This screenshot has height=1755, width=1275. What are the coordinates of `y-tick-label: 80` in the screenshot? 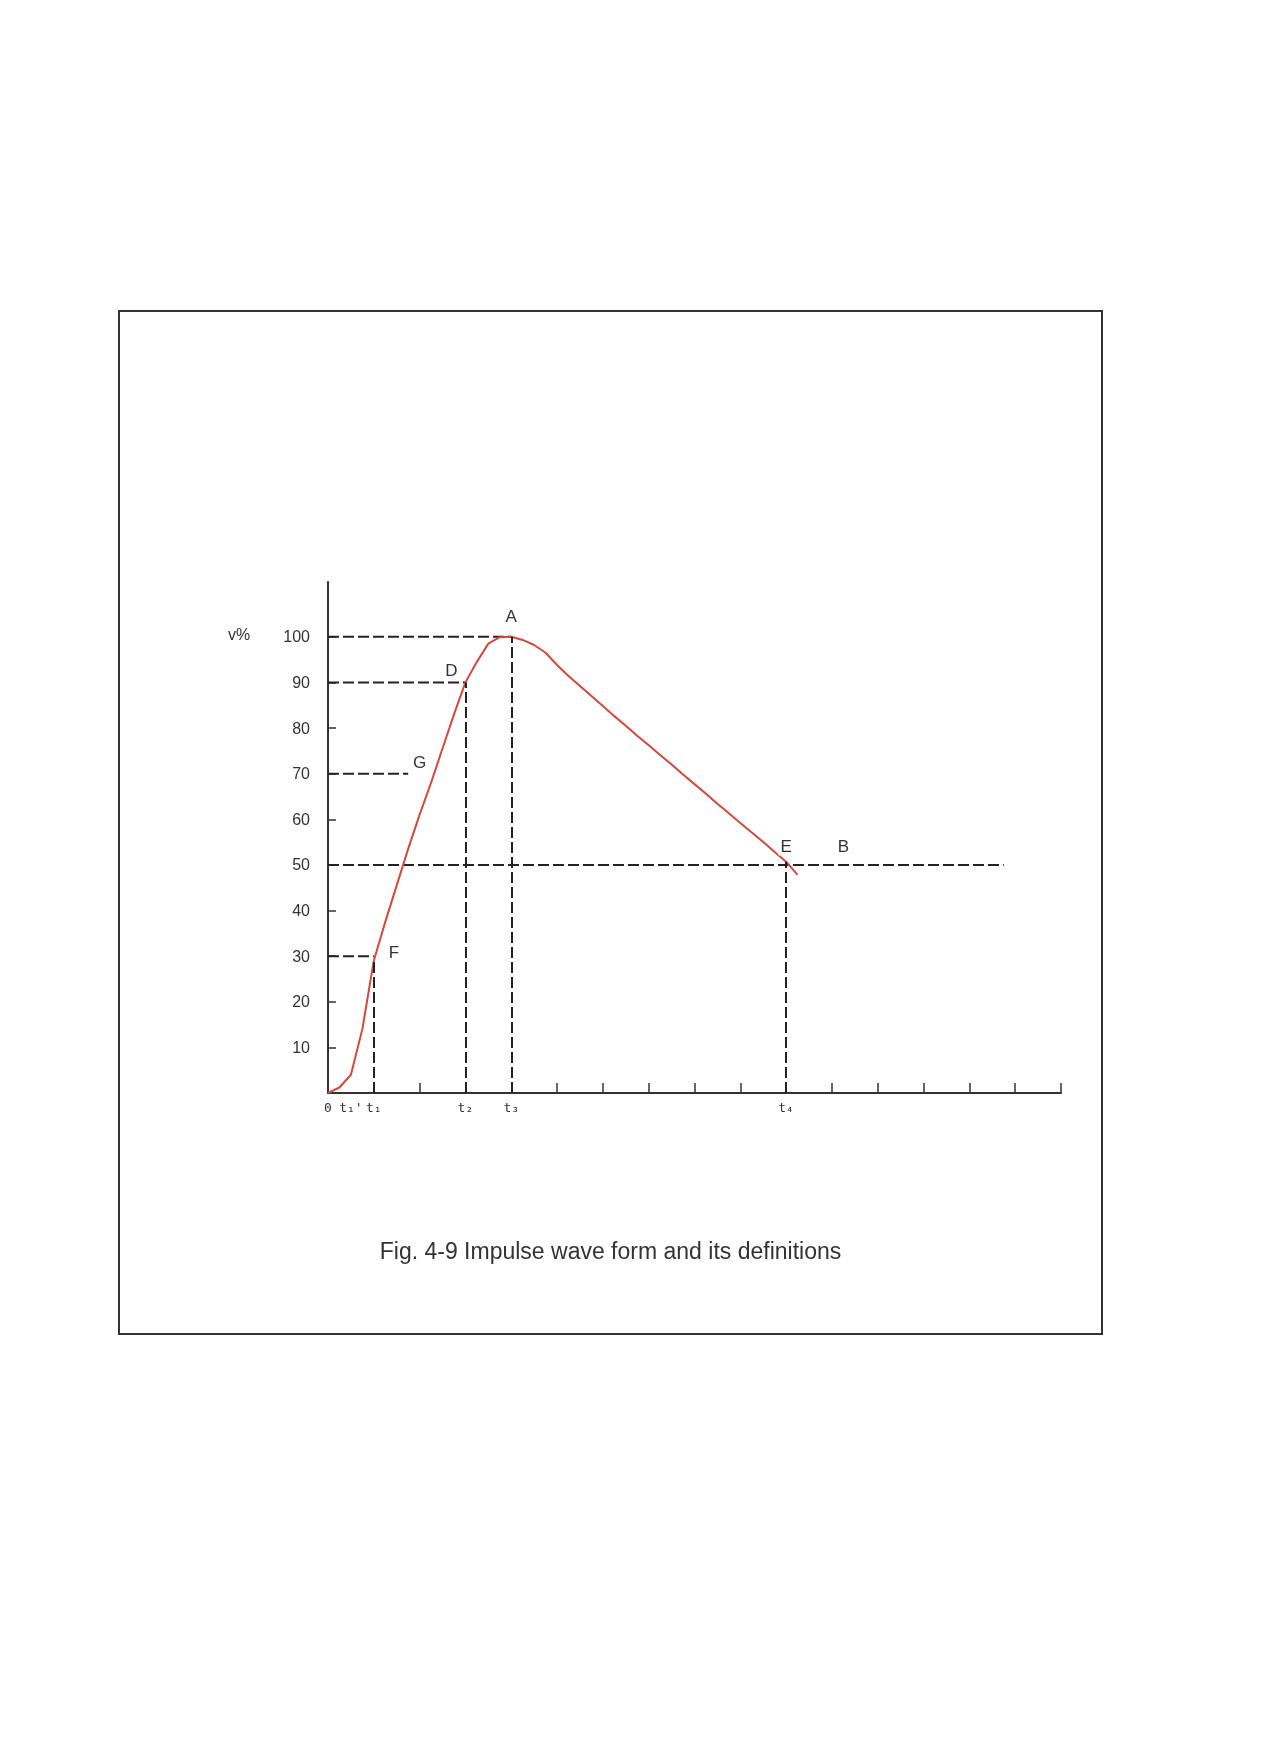 It's located at (301, 728).